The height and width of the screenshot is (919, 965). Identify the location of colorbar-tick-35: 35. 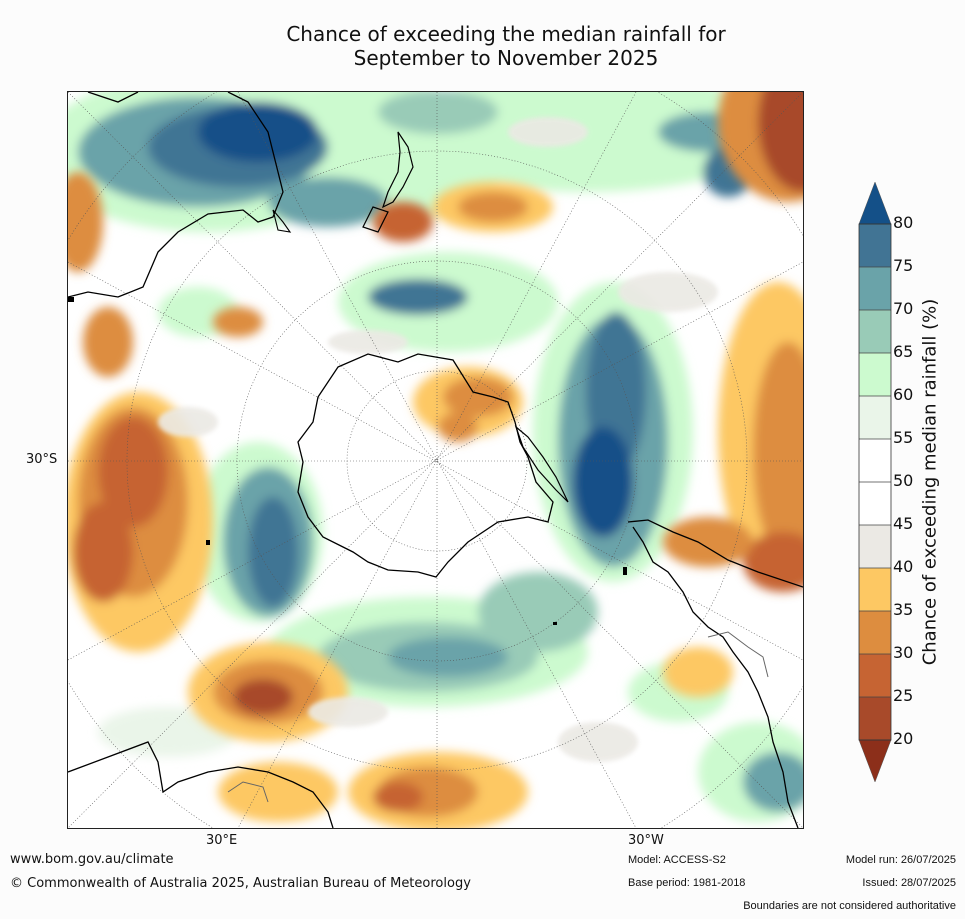
(903, 609).